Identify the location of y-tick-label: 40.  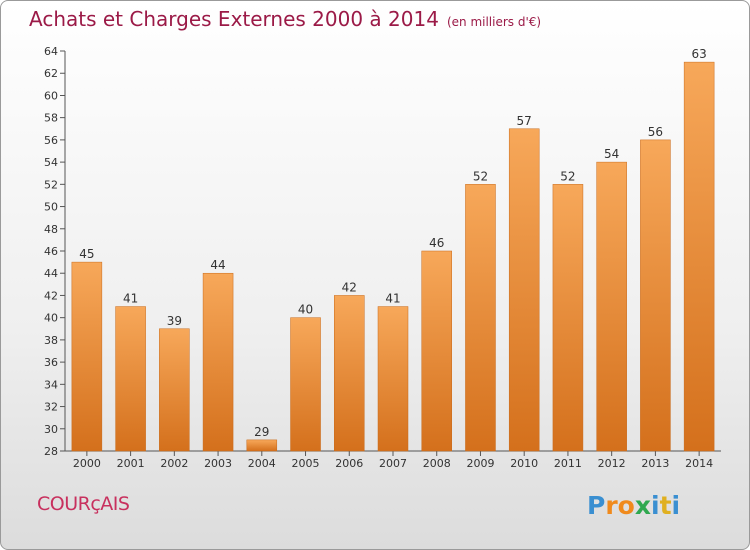
(51, 318).